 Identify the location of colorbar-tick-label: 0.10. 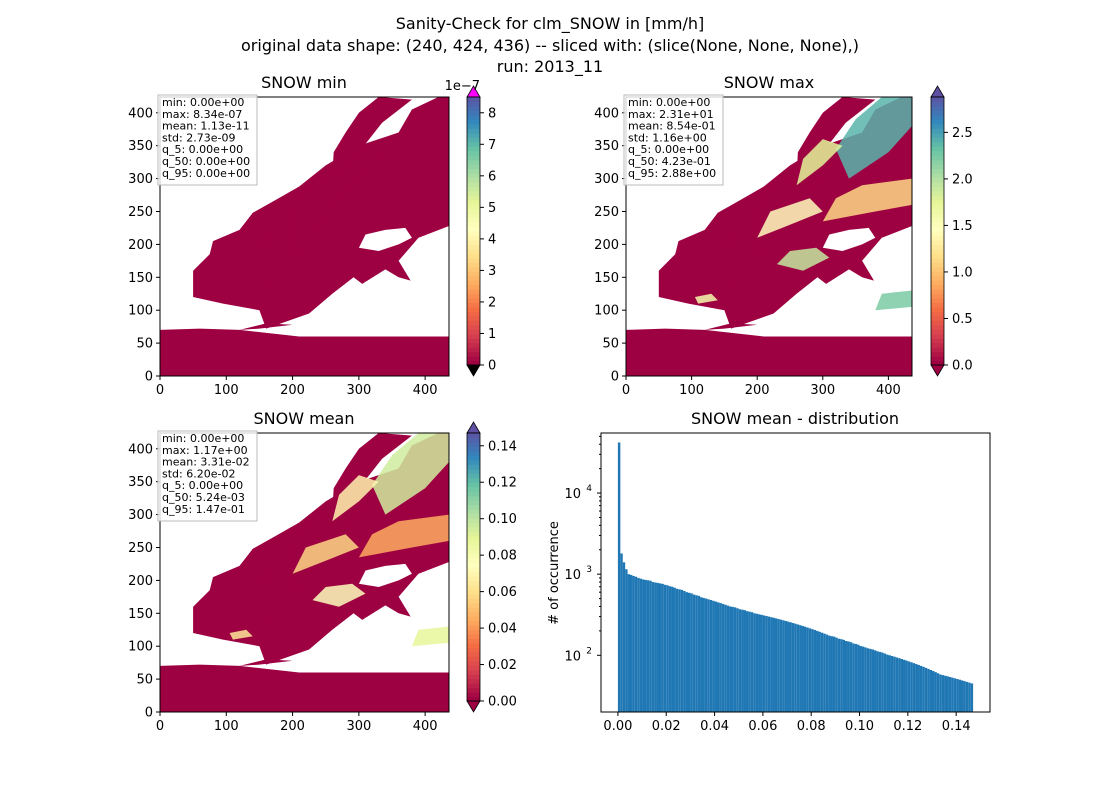
(502, 519).